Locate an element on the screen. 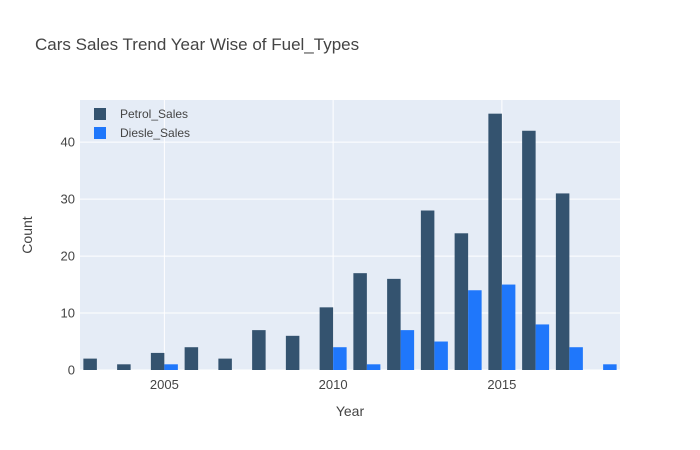  bar-petrol-2016 is located at coordinates (529, 250).